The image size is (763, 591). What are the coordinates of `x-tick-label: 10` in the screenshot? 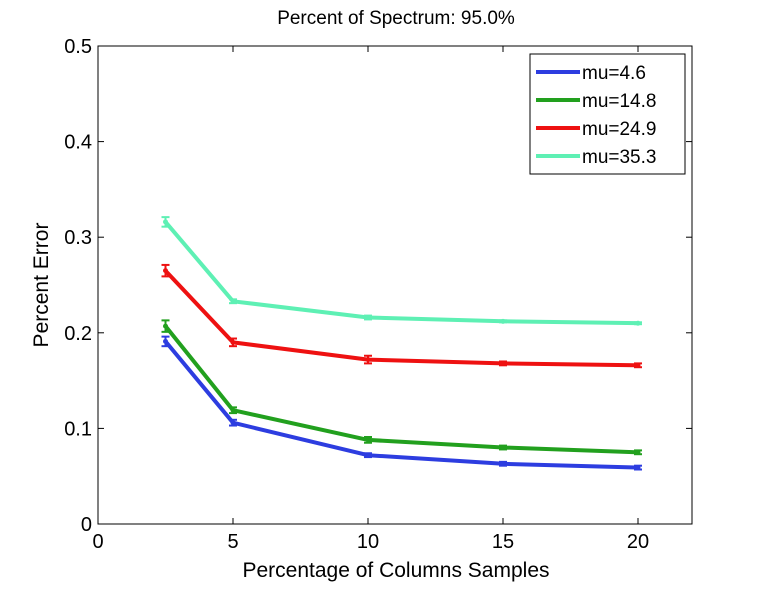 It's located at (368, 542).